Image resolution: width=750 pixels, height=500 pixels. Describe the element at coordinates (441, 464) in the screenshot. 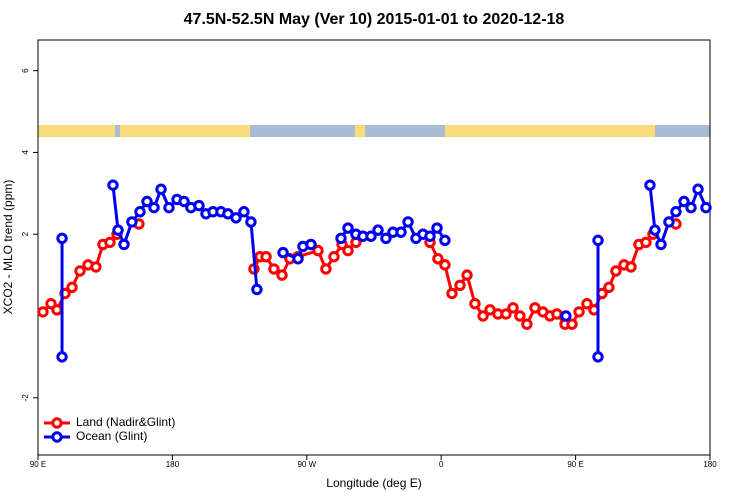

I see `x-tick-label: 0` at that location.